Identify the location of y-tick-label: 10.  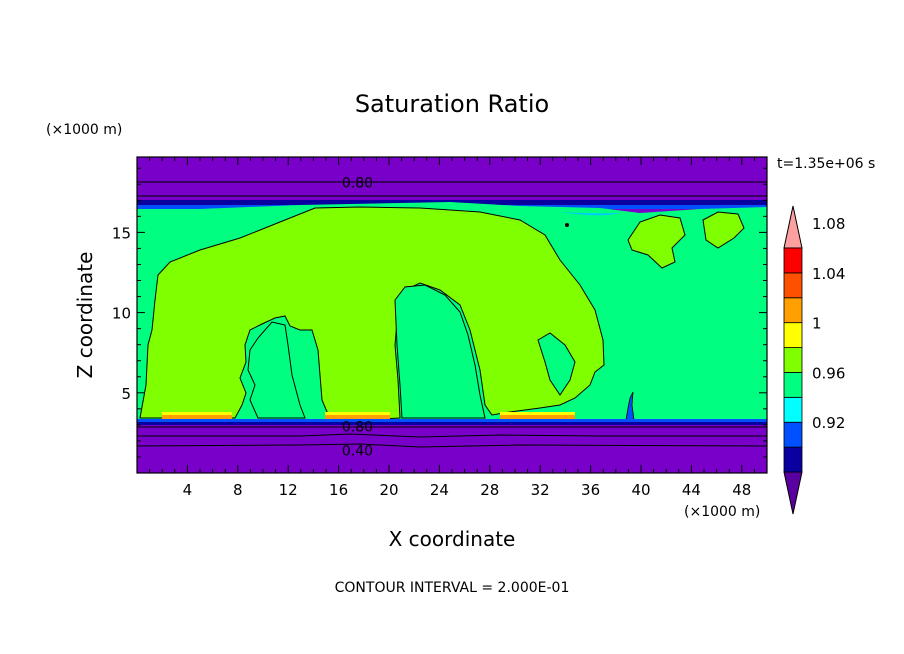
(121, 314).